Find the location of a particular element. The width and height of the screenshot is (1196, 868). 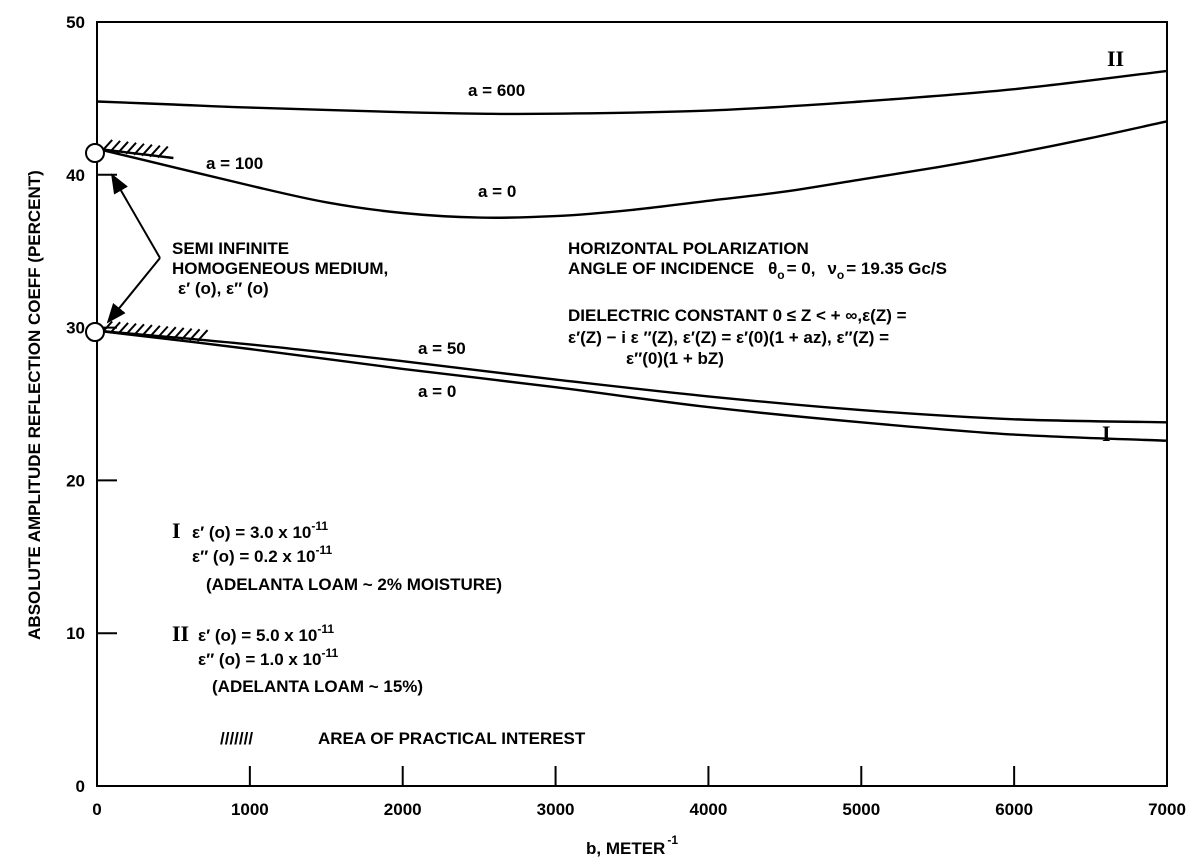

x-tick-label: 1000 is located at coordinates (250, 809).